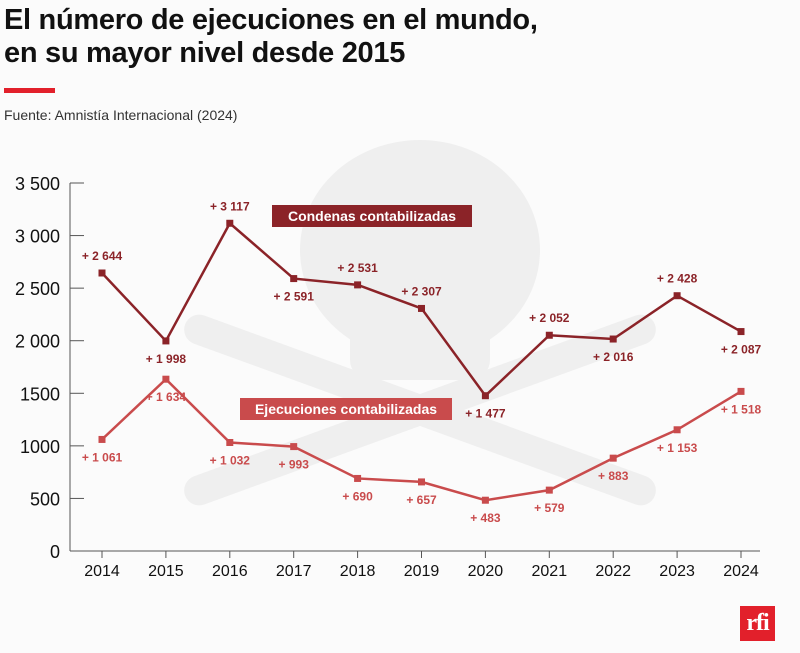 The image size is (800, 653). Describe the element at coordinates (37, 237) in the screenshot. I see `y-tick-label: 3 000` at that location.